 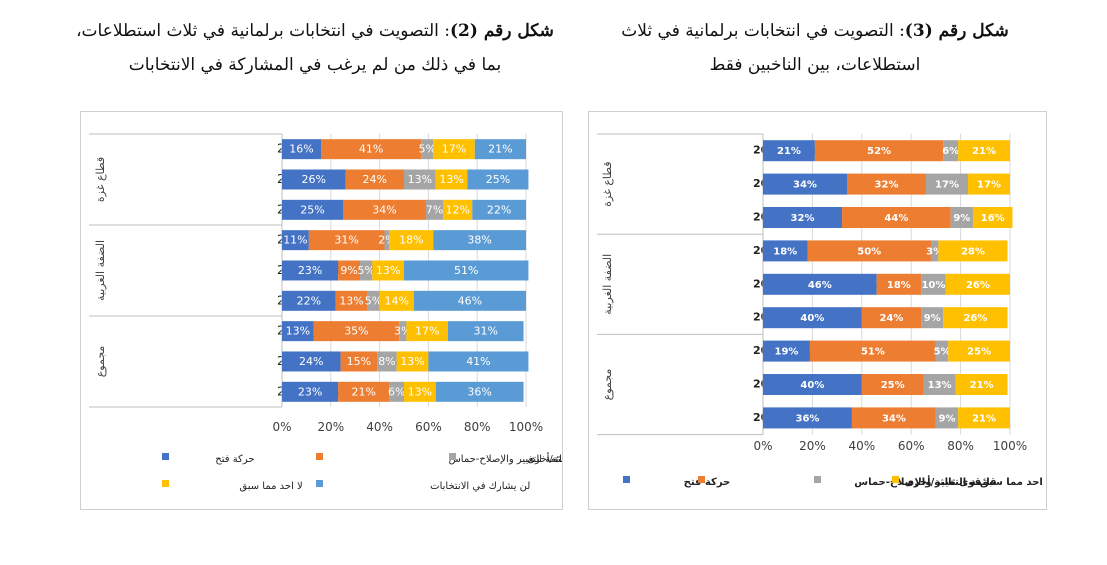 I want to click on chart2-group-label: قطاع غزة, so click(x=100, y=179).